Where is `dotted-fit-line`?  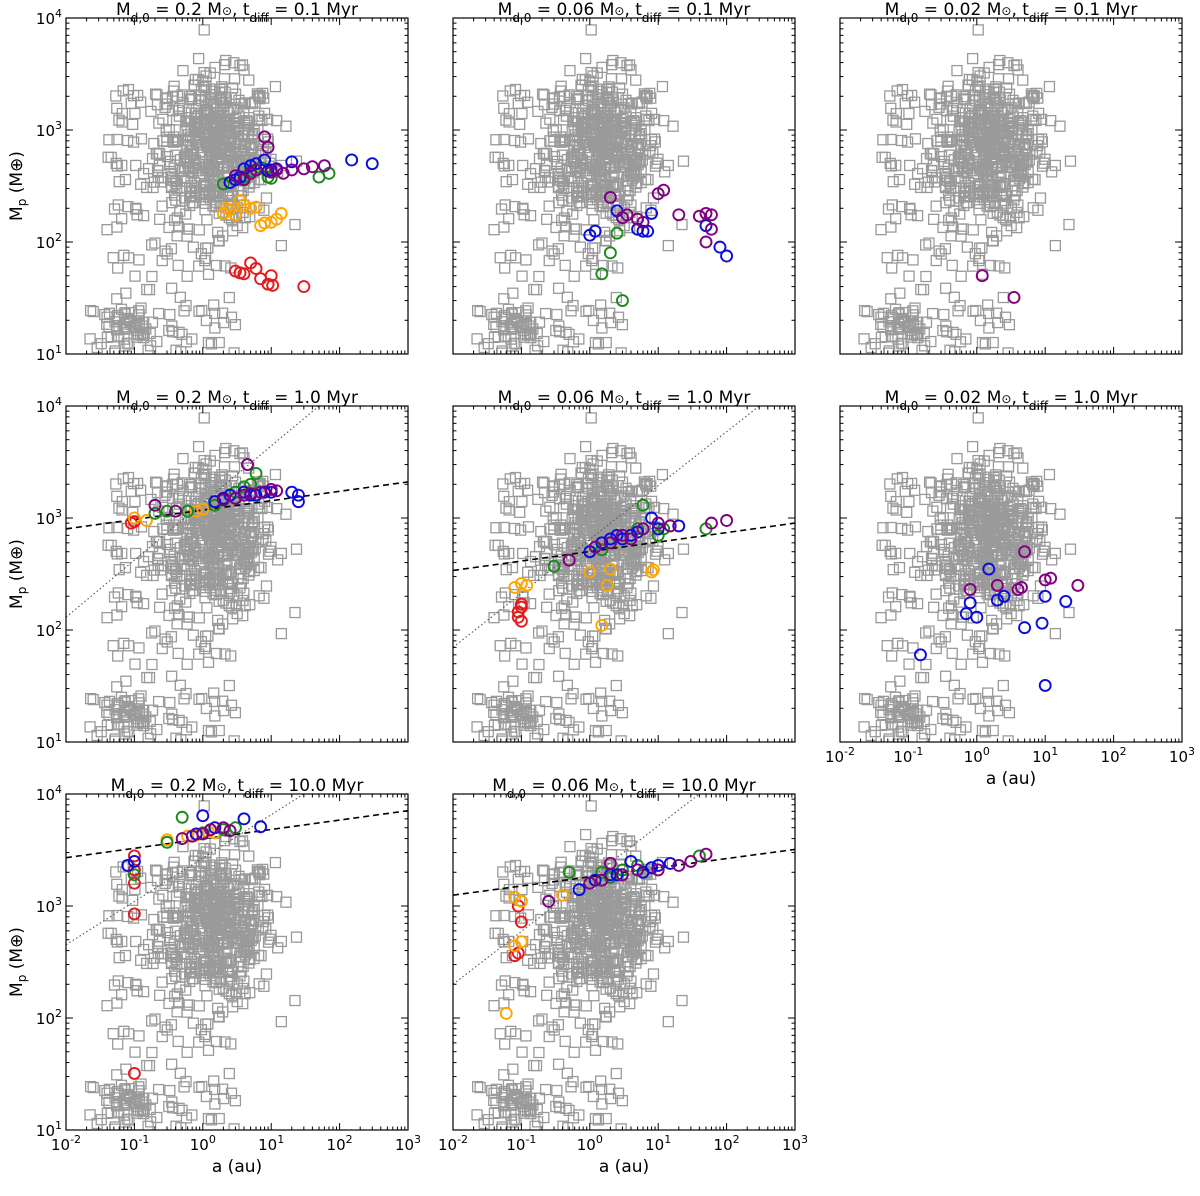
dotted-fit-line is located at coordinates (606, 527).